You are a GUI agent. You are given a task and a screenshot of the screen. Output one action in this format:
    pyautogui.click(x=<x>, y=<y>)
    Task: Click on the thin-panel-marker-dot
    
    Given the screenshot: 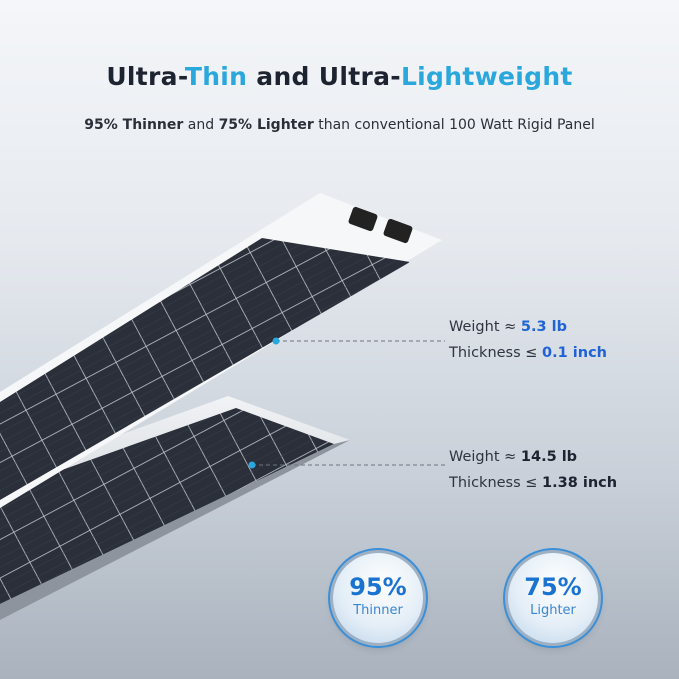 What is the action you would take?
    pyautogui.click(x=276, y=341)
    